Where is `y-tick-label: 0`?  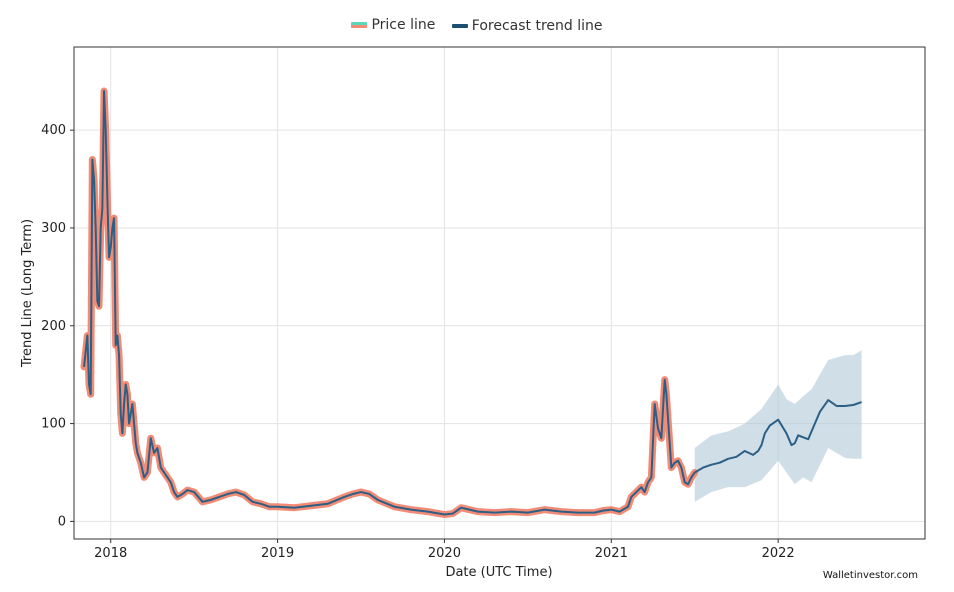
y-tick-label: 0 is located at coordinates (62, 521).